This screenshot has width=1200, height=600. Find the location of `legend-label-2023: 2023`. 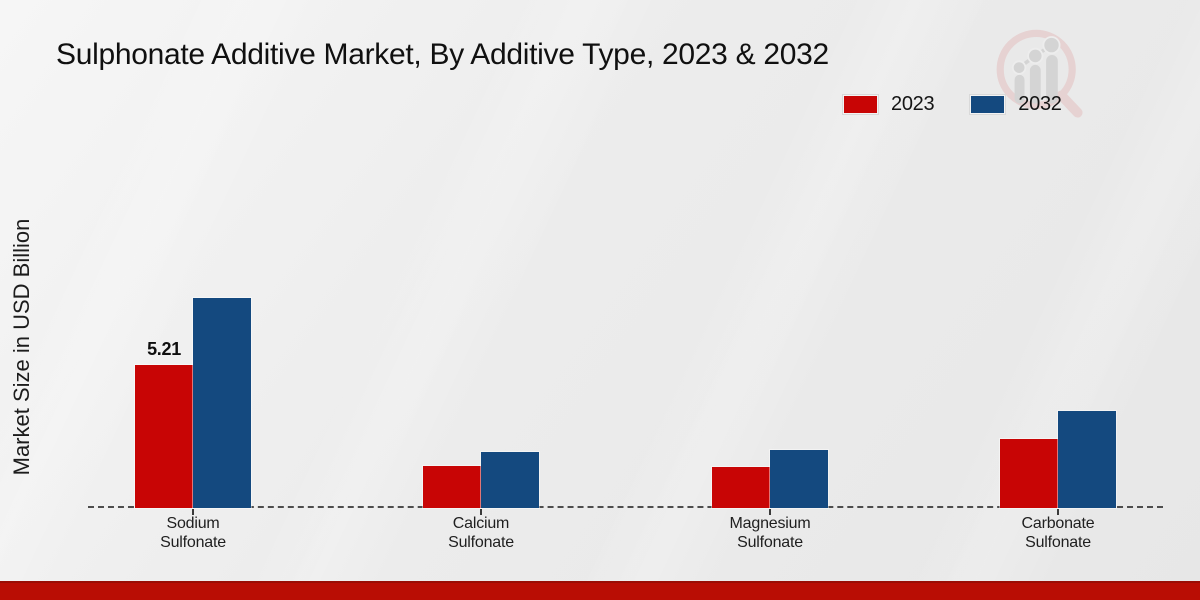

legend-label-2023: 2023 is located at coordinates (913, 104).